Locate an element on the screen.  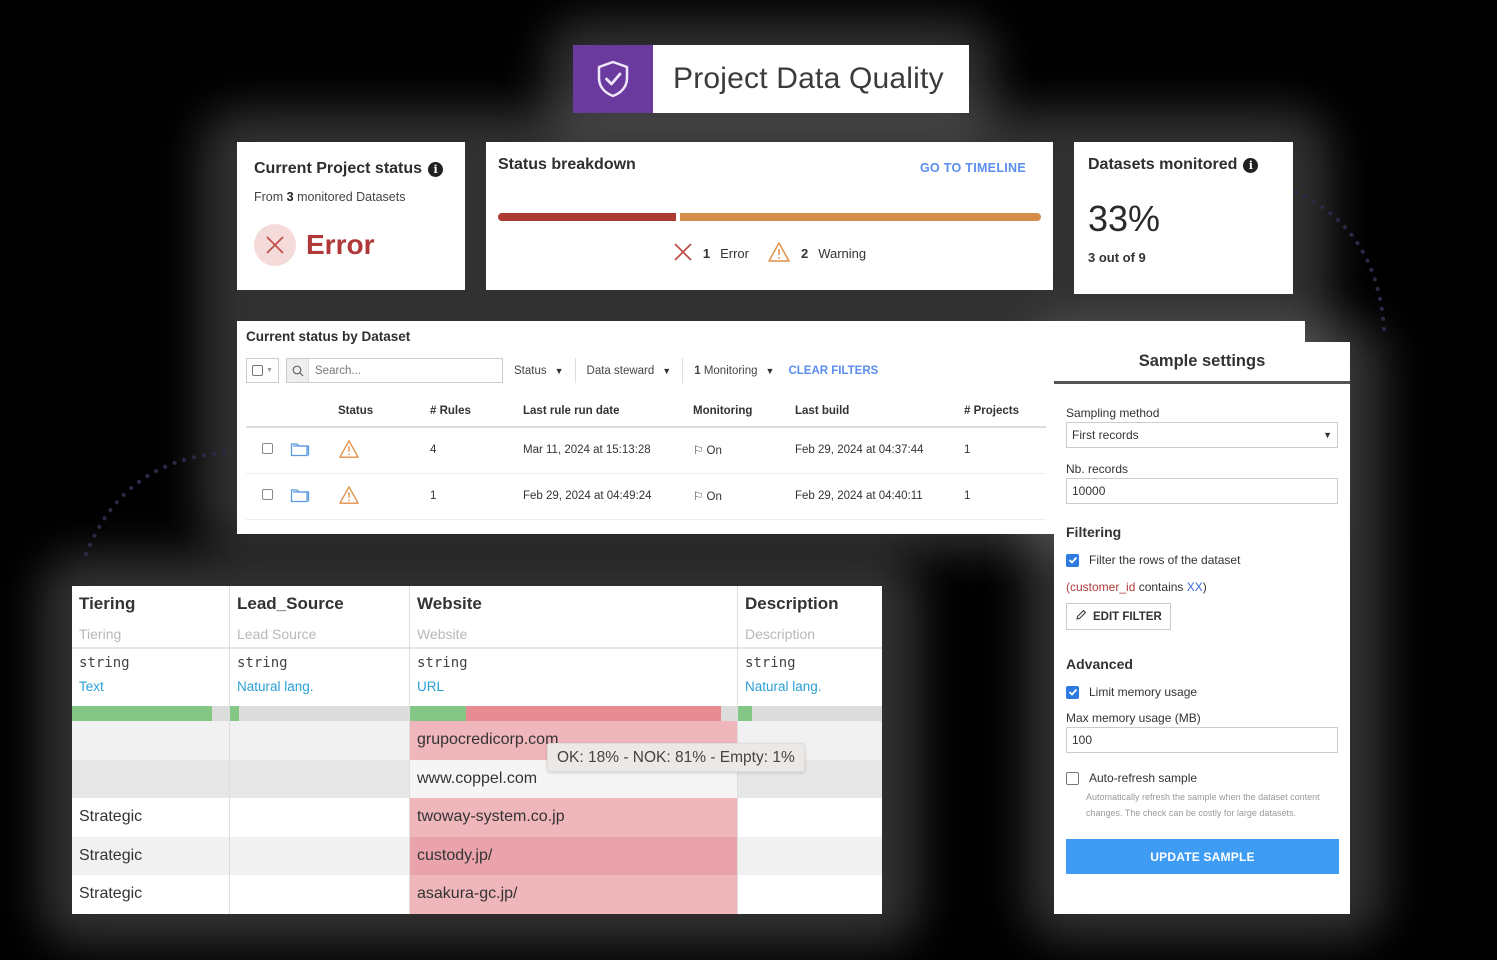
select-all-dropdown: ▼ is located at coordinates (262, 370).